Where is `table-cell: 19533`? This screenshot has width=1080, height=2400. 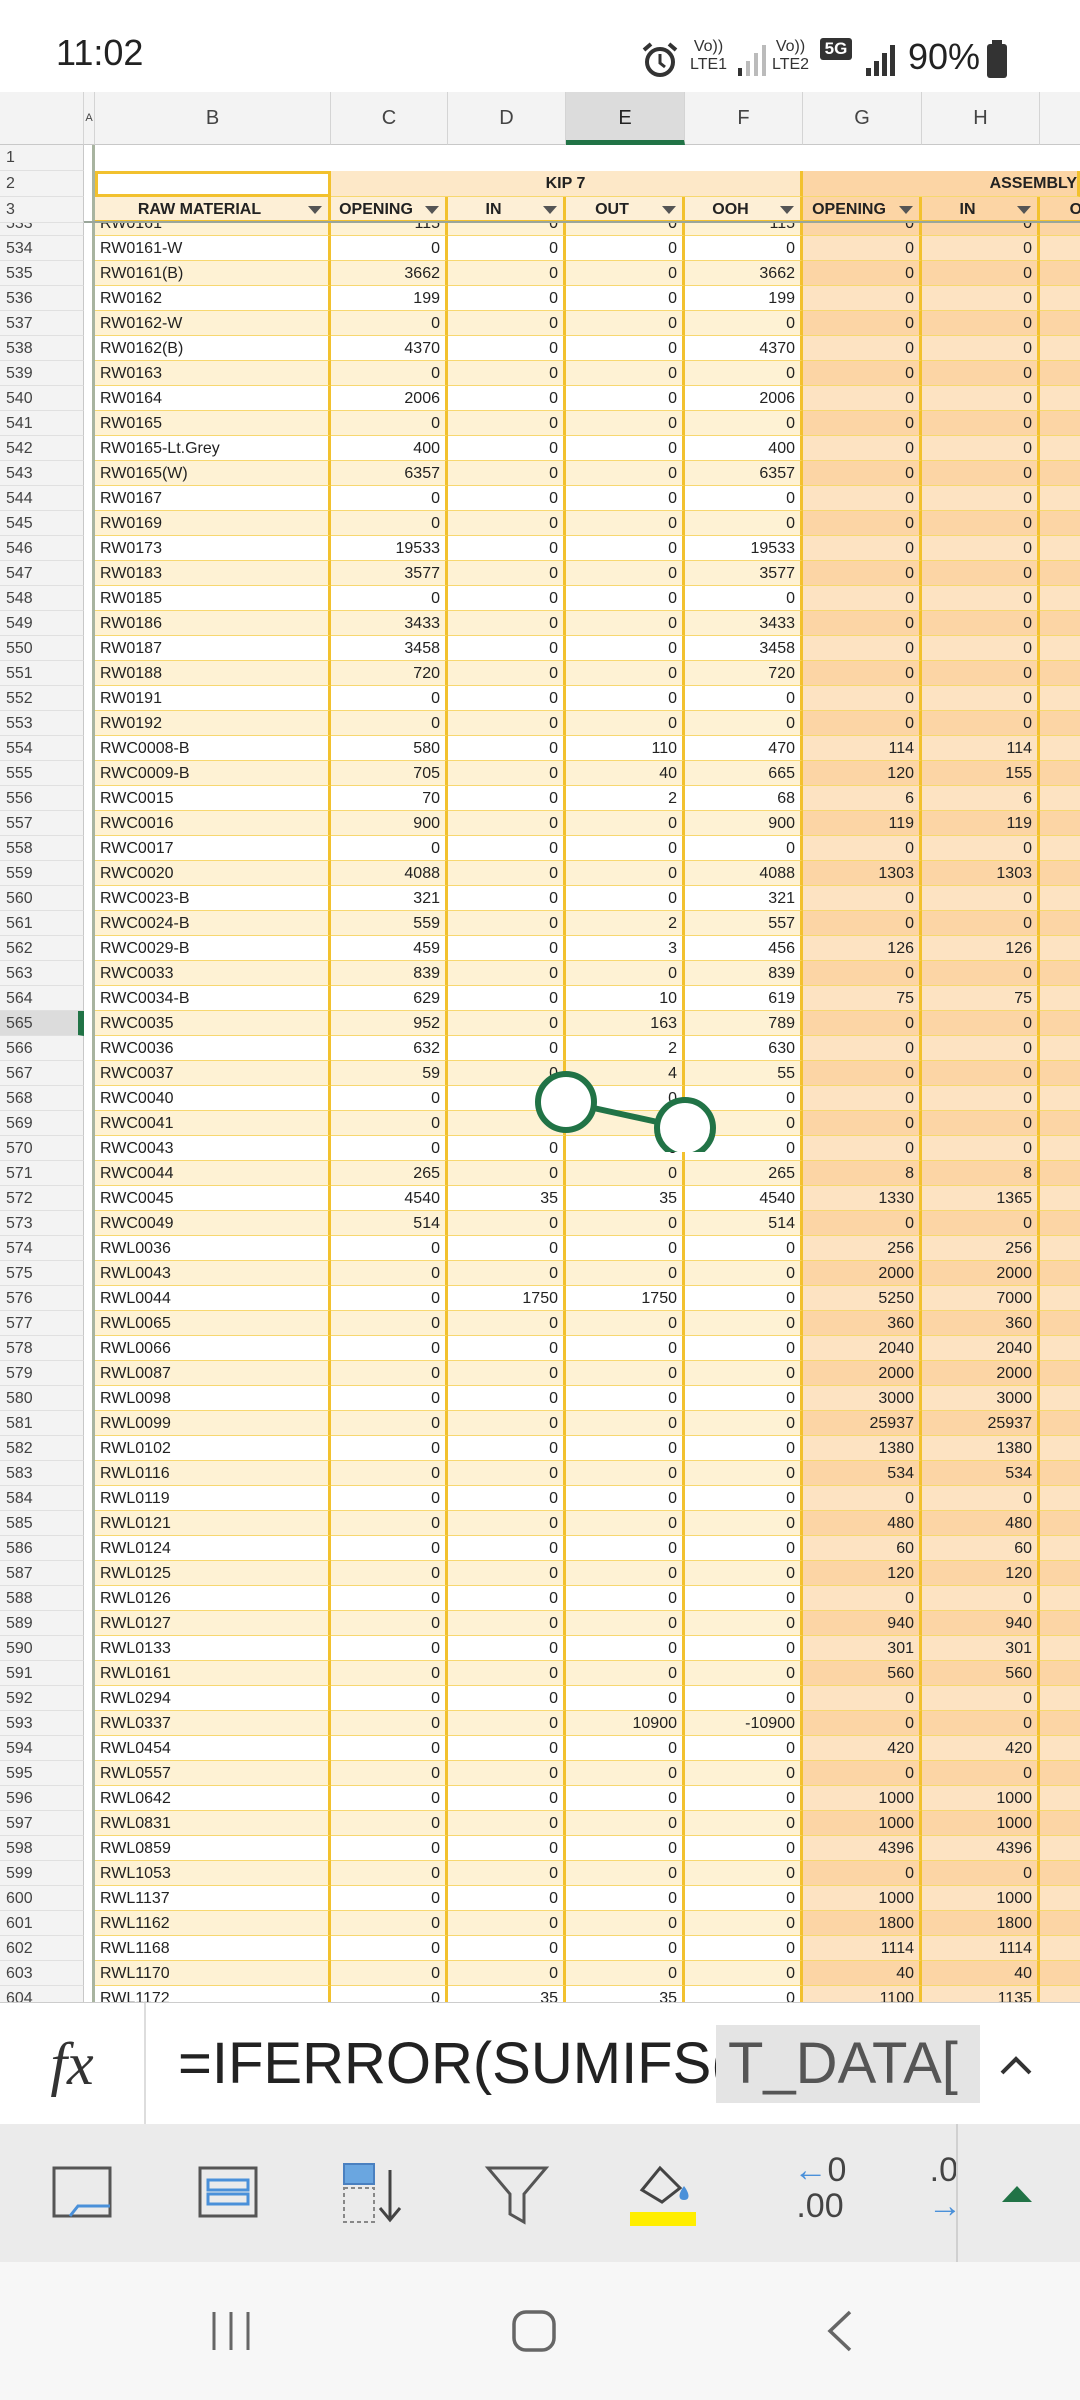
table-cell: 19533 is located at coordinates (389, 548).